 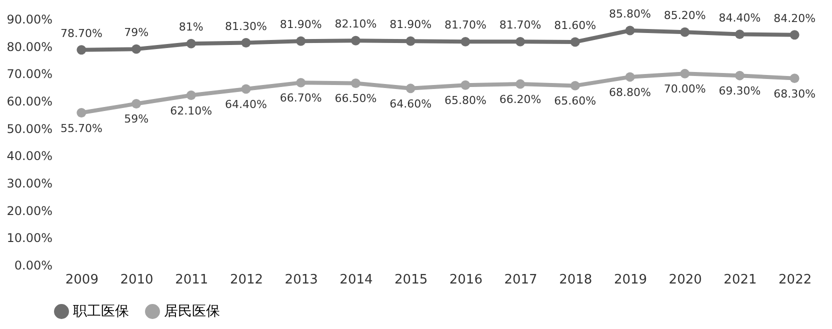 What do you see at coordinates (246, 26) in the screenshot?
I see `data-label: 81.30%` at bounding box center [246, 26].